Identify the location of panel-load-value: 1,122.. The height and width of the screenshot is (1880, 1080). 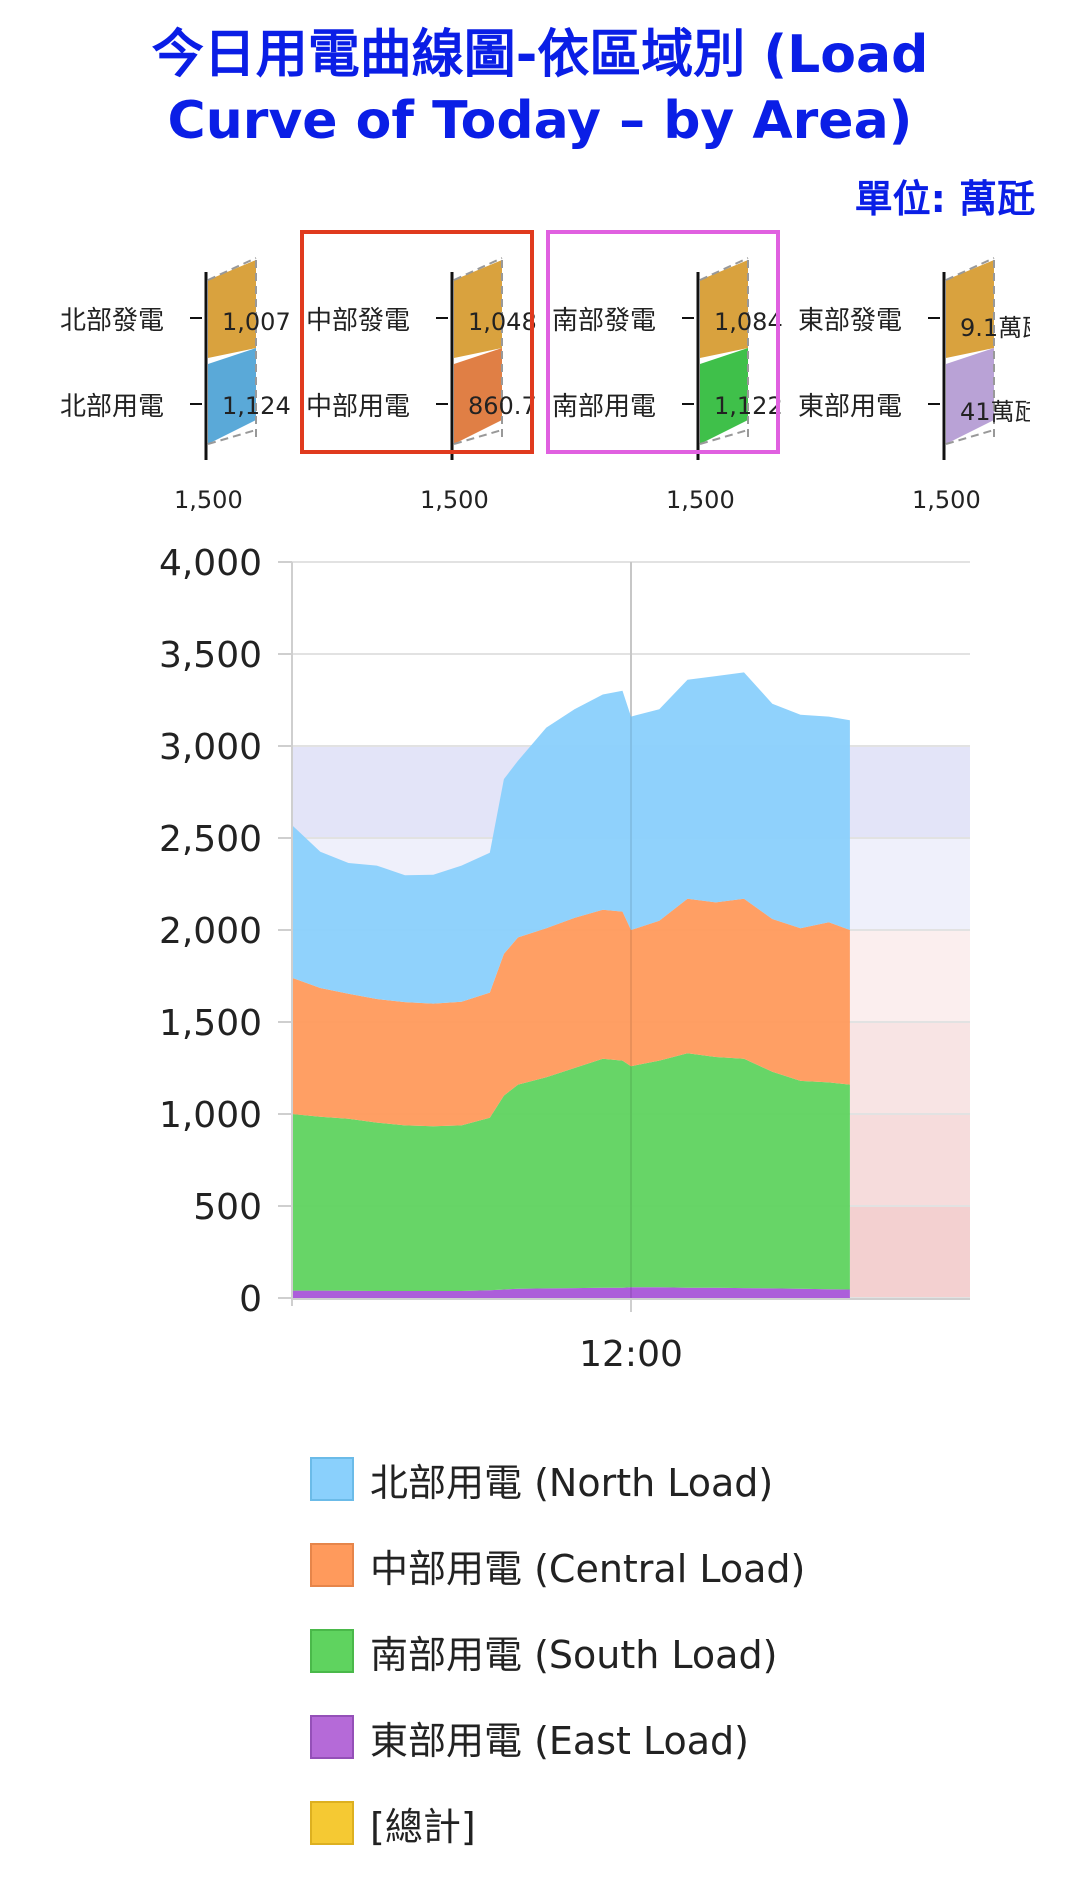
(749, 406).